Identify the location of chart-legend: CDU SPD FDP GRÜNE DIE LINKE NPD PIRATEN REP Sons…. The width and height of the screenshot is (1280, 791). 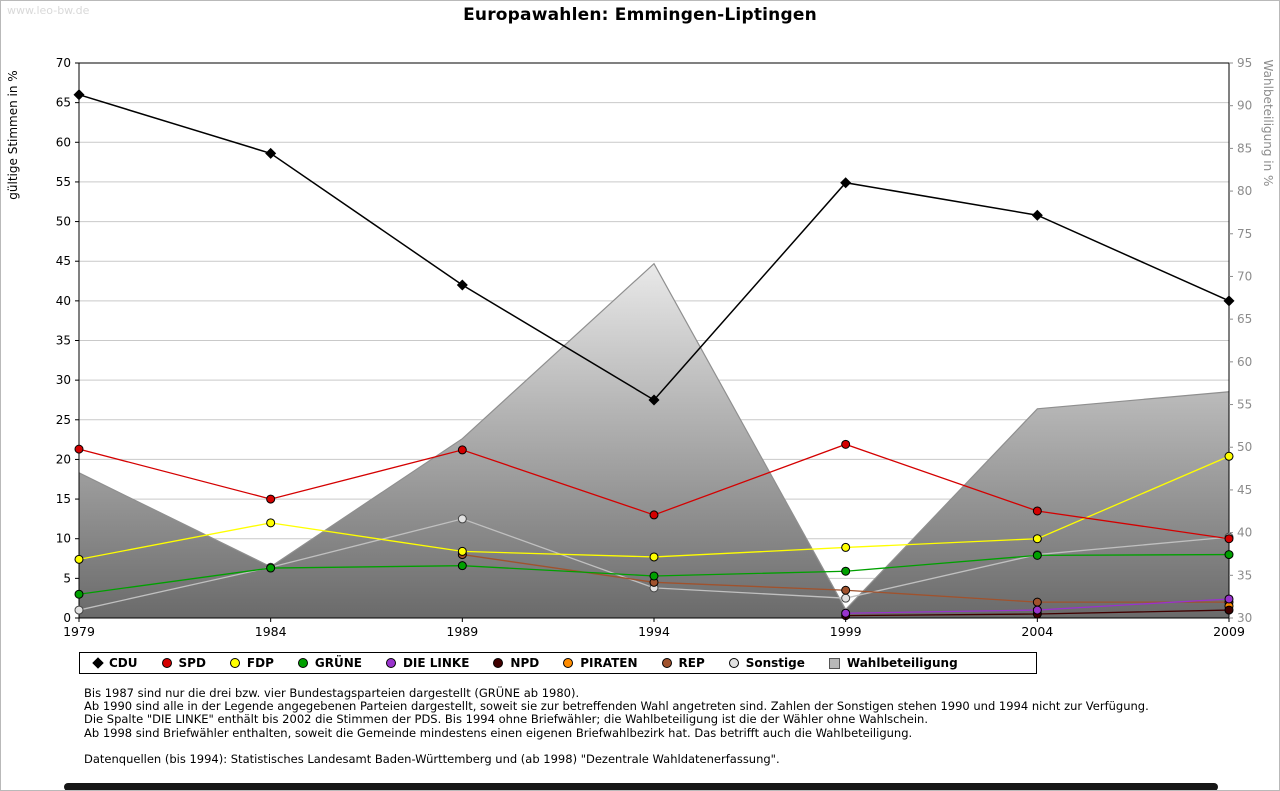
(558, 663).